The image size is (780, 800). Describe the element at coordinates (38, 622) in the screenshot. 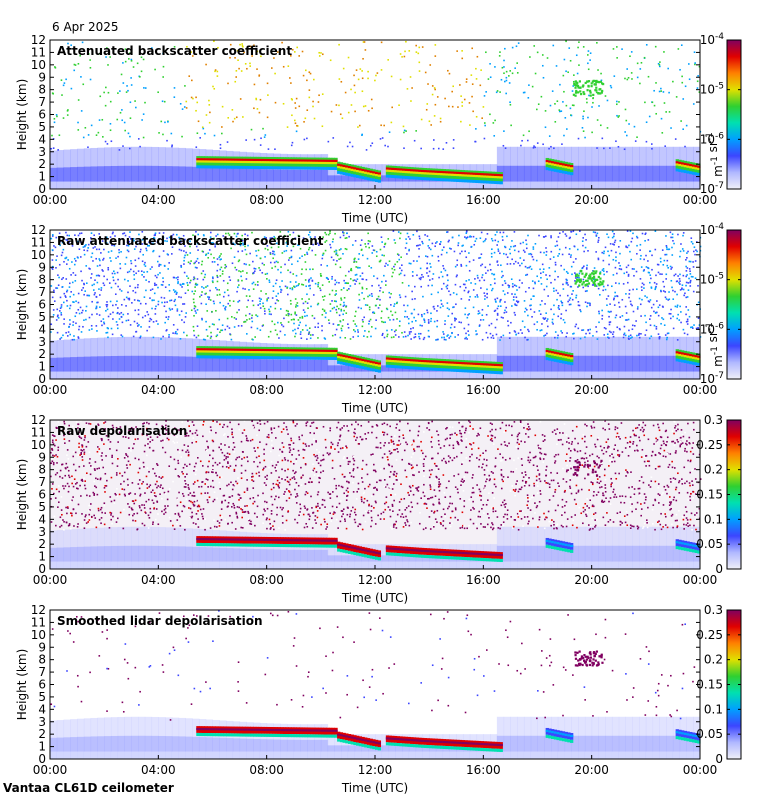

I see `y-tick-label: 11` at that location.